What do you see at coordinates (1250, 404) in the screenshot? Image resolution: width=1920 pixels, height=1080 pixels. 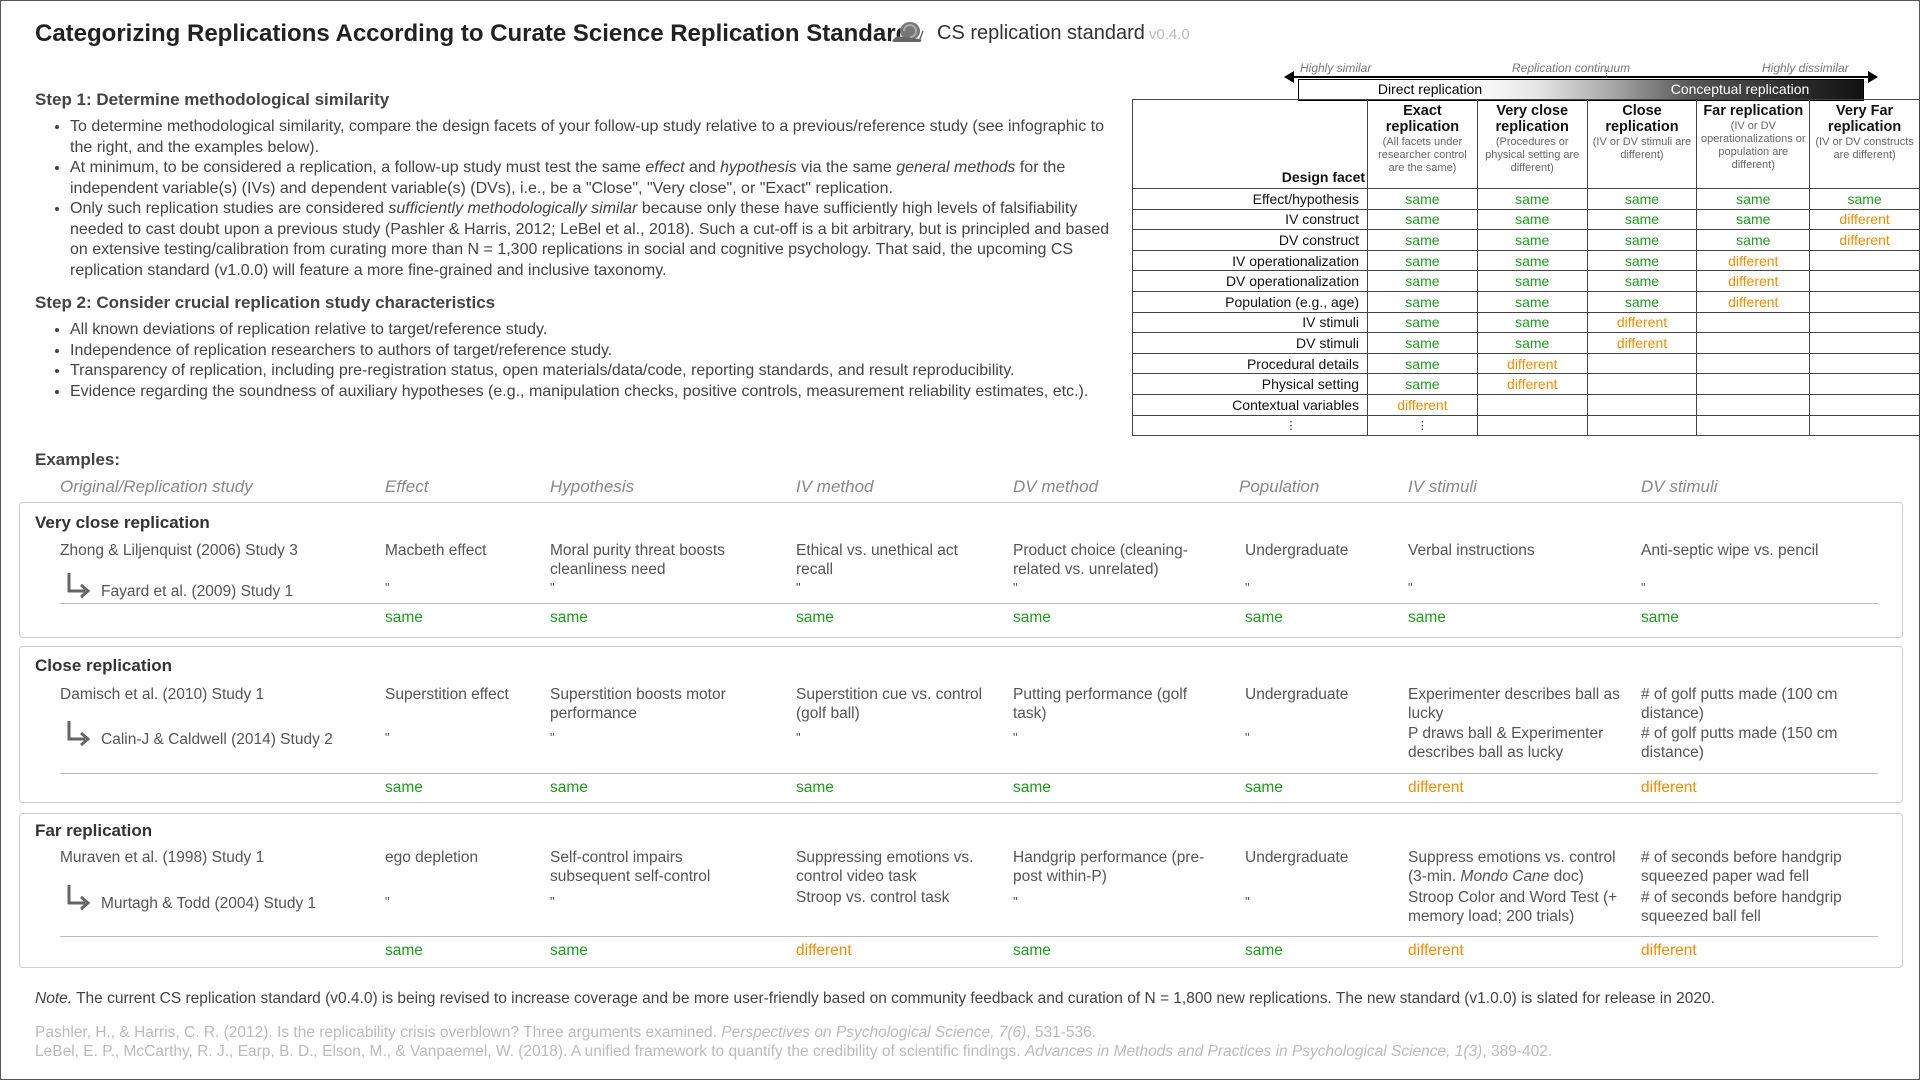 I see `facet-name: Contextual variables` at bounding box center [1250, 404].